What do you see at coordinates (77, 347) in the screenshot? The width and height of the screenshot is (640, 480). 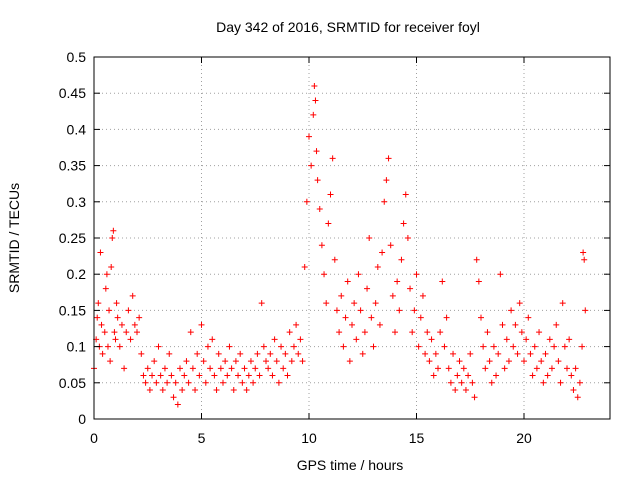 I see `y-tick-label: 0.1` at bounding box center [77, 347].